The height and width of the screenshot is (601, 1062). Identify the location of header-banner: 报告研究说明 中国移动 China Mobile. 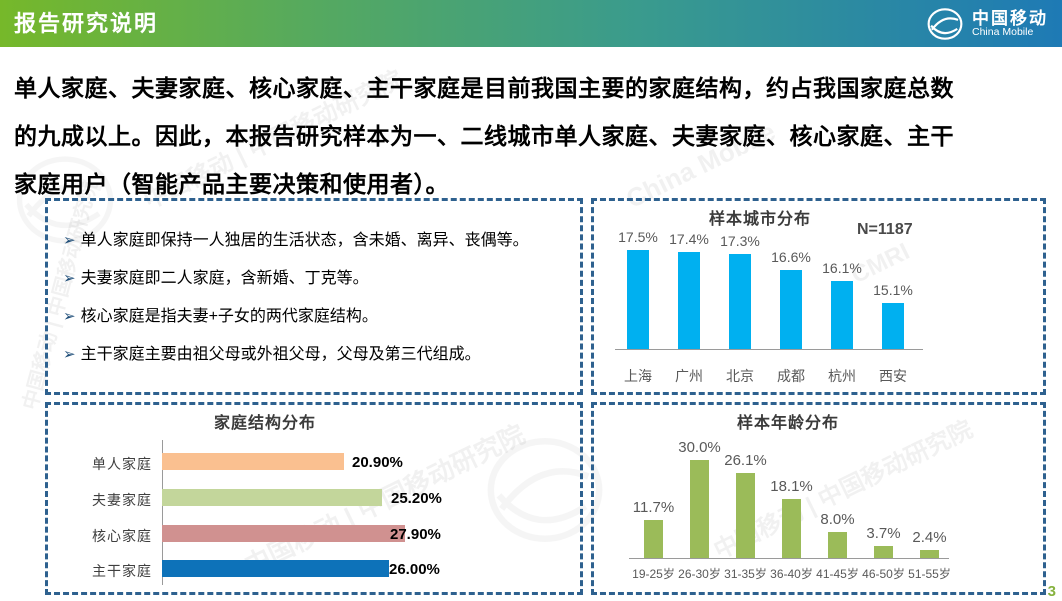
(531, 23).